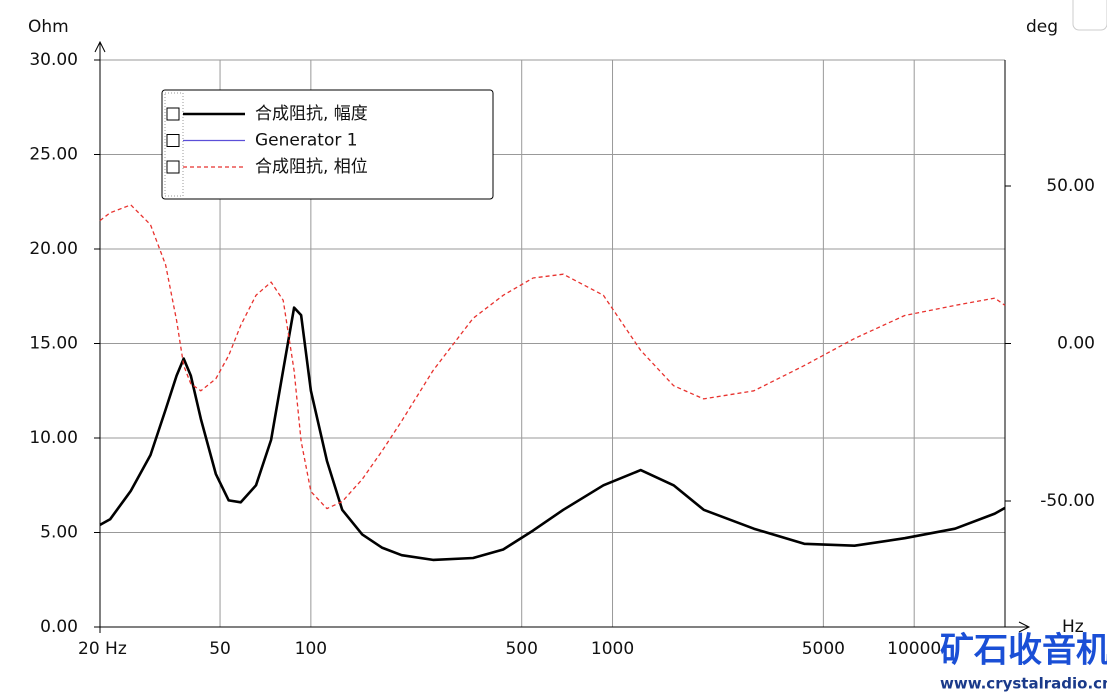 This screenshot has width=1107, height=694. Describe the element at coordinates (48, 27) in the screenshot. I see `y-unit: Ohm` at that location.